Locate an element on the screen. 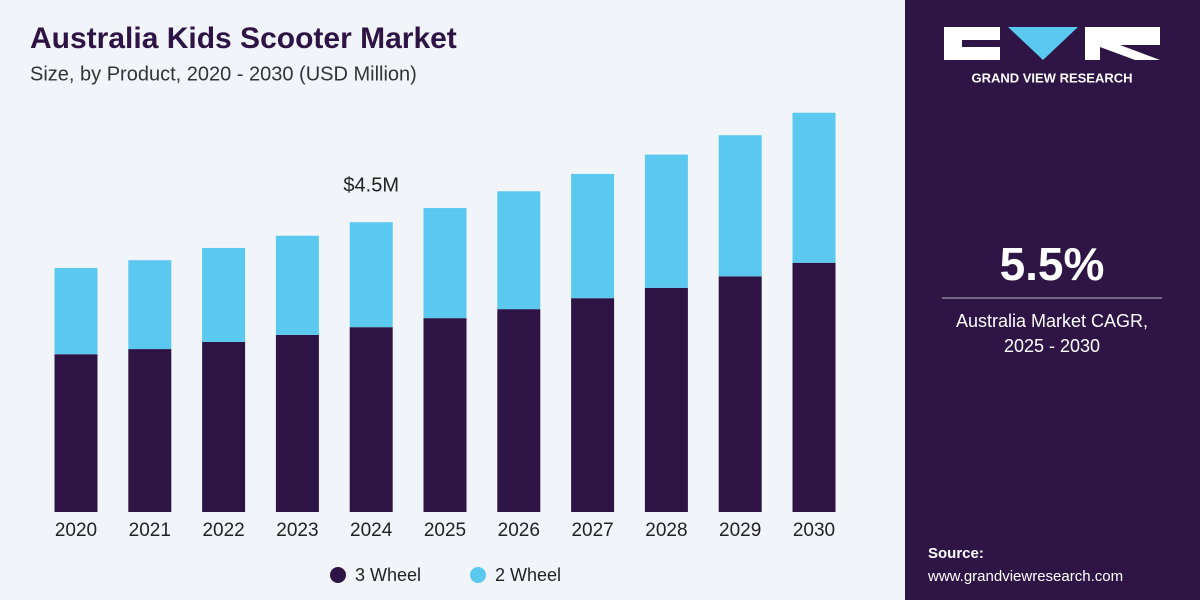 This screenshot has height=605, width=1200. chart-title: Australia Kids Scooter Market is located at coordinates (243, 38).